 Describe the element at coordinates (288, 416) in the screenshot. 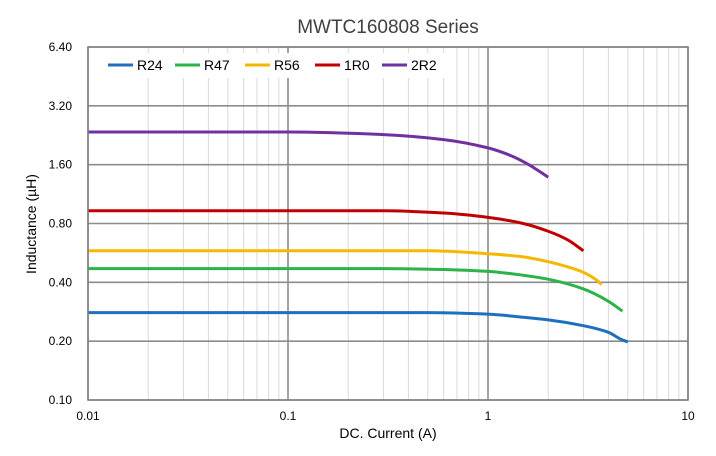

I see `x-tick-label: 0.1` at that location.